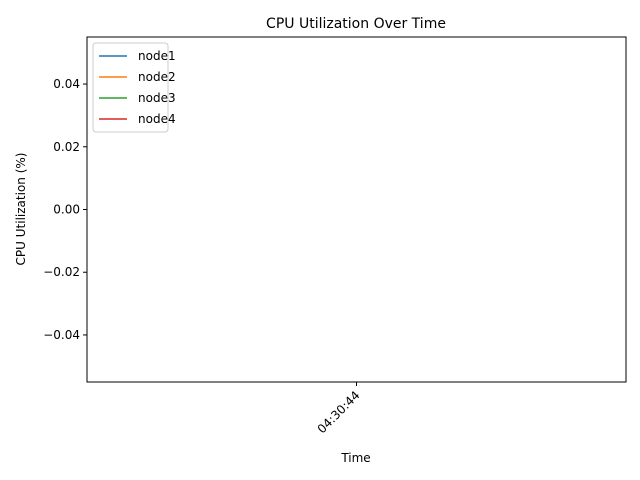 The width and height of the screenshot is (640, 480). I want to click on y-tick-label: 0.00, so click(66, 210).